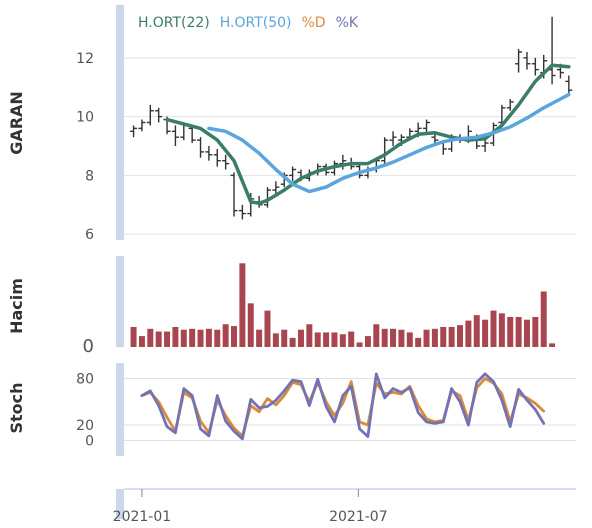  What do you see at coordinates (16, 306) in the screenshot?
I see `volume-ylabel: Hacim` at bounding box center [16, 306].